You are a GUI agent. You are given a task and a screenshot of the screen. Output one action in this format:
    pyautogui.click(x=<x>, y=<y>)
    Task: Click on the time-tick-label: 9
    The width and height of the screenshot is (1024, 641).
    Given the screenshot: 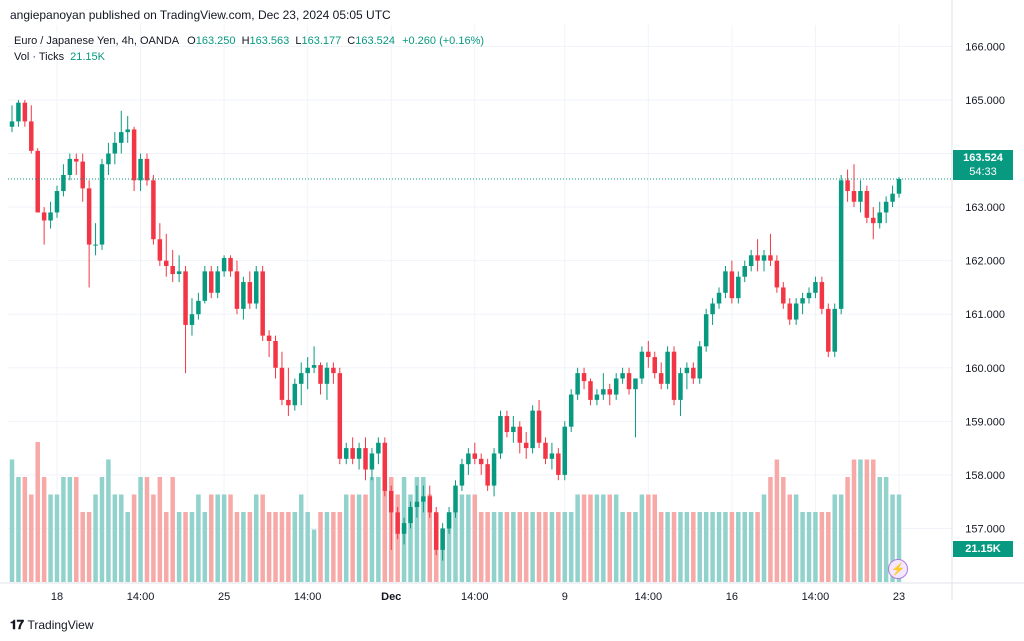 What is the action you would take?
    pyautogui.click(x=565, y=597)
    